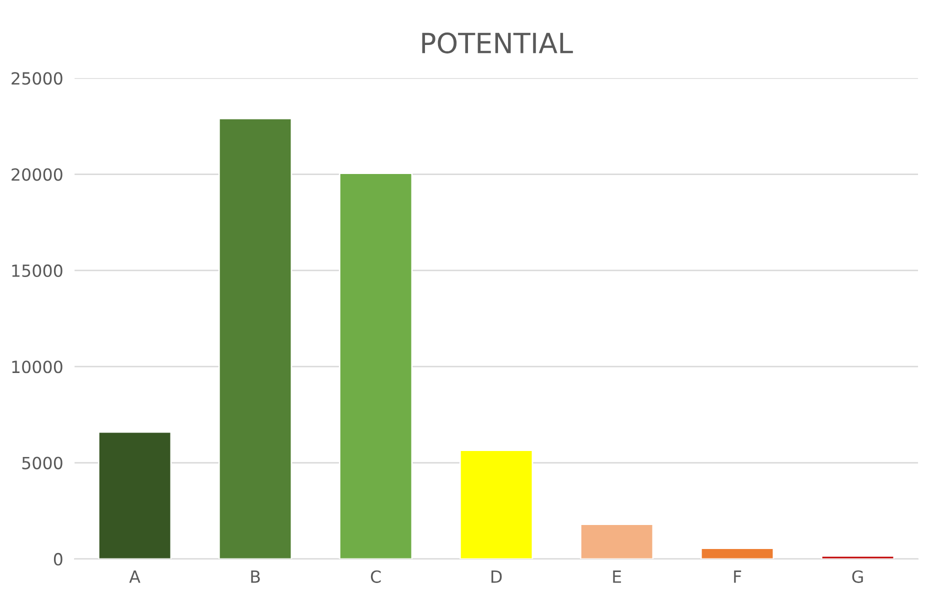 The image size is (932, 601). Describe the element at coordinates (37, 78) in the screenshot. I see `y-tick-label: 25000` at that location.